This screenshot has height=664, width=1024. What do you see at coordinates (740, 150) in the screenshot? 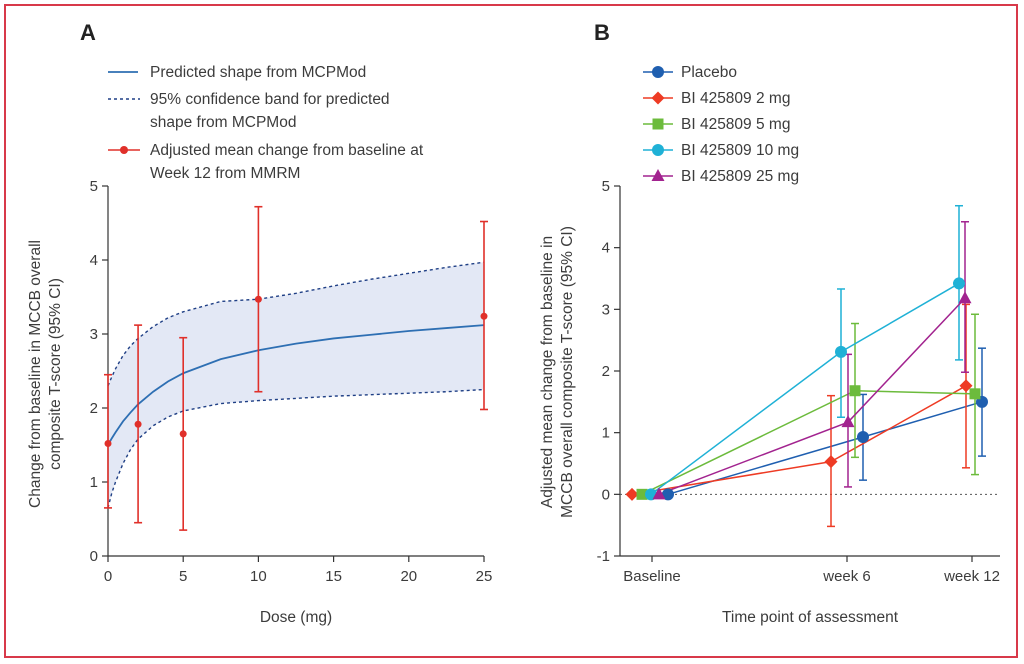
I see `legend-series-label: BI 425809 10 mg` at bounding box center [740, 150].